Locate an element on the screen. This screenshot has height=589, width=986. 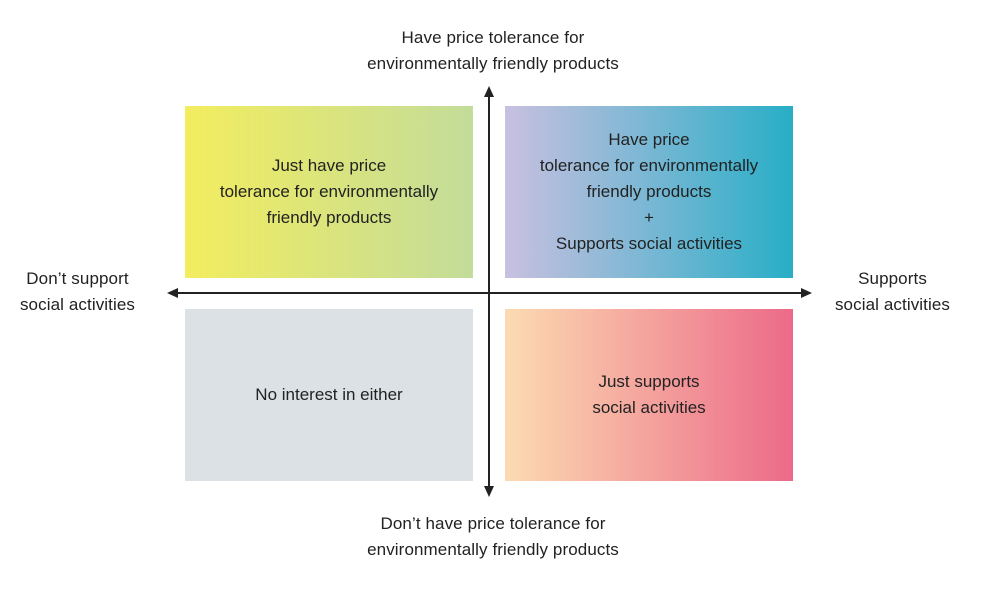
quadrant-text: Just have price is located at coordinates (329, 165).